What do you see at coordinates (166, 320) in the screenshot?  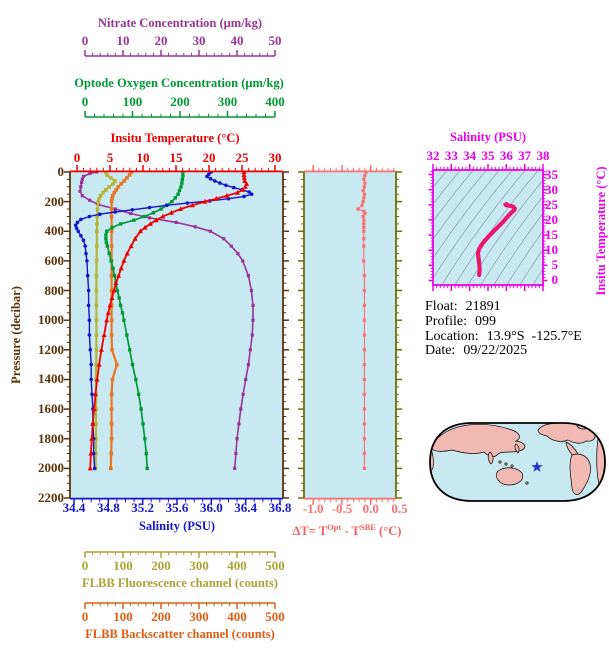 I see `series-line-nitrate` at bounding box center [166, 320].